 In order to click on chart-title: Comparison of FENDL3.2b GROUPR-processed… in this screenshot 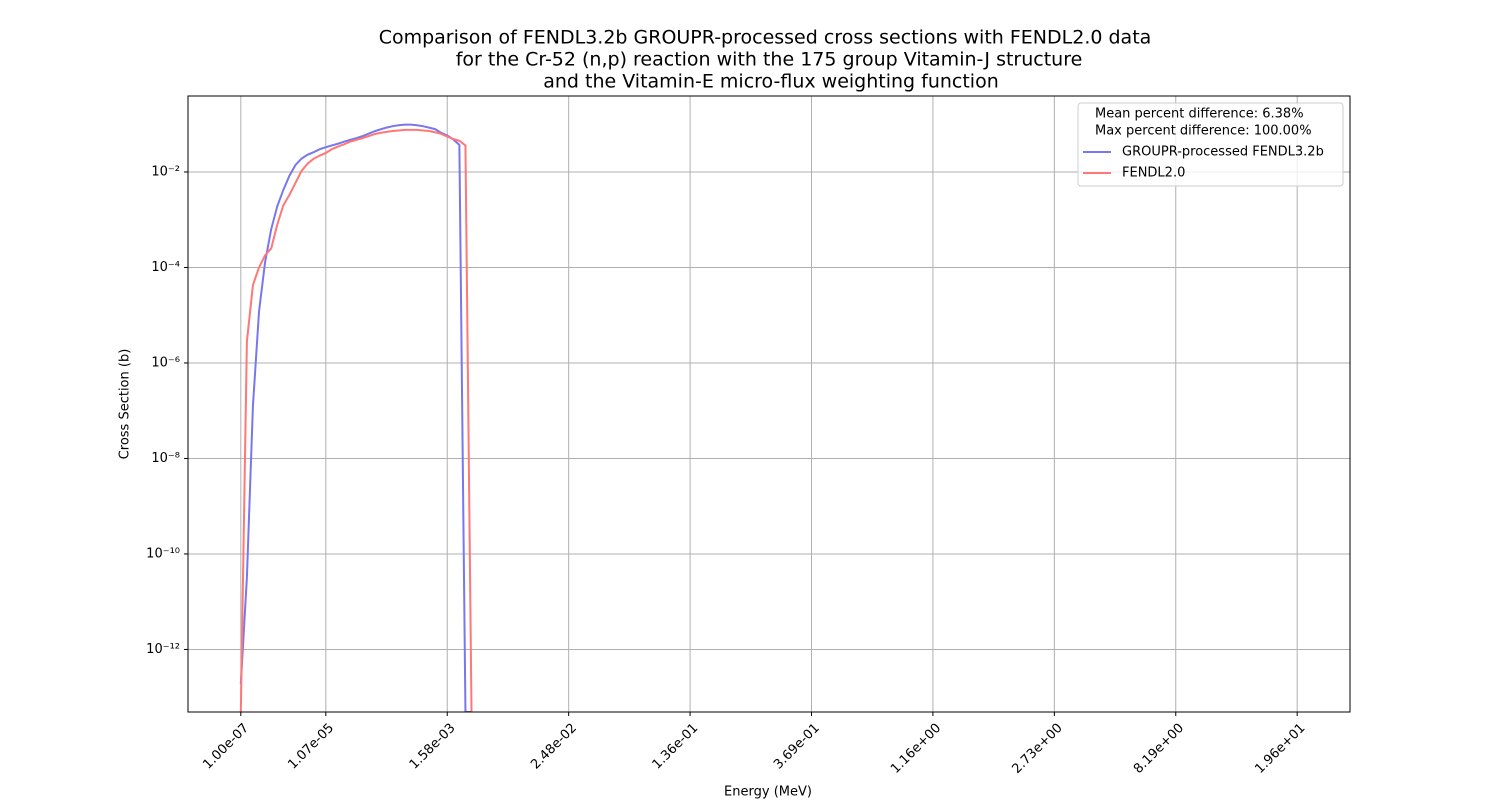, I will do `click(765, 38)`.